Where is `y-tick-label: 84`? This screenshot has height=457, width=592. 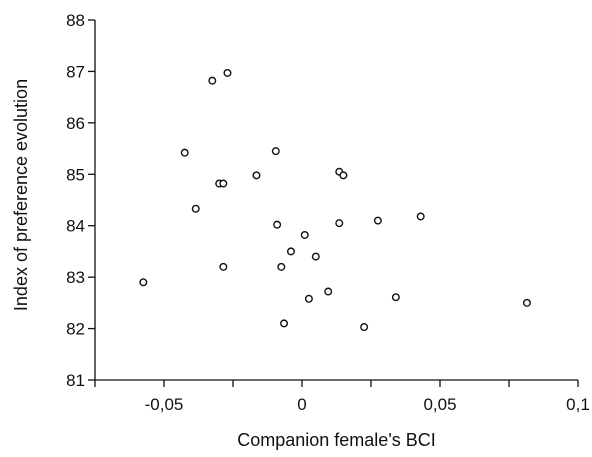
y-tick-label: 84 is located at coordinates (75, 226).